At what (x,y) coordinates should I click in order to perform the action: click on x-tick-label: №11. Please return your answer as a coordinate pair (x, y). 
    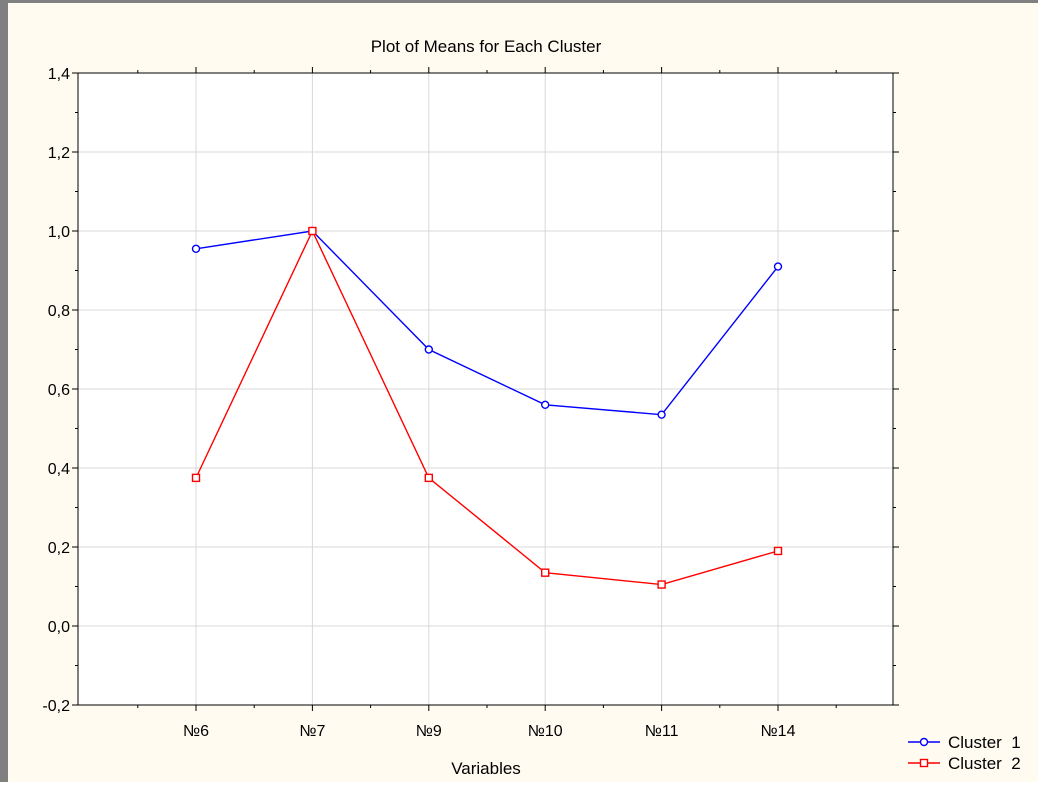
    Looking at the image, I should click on (662, 731).